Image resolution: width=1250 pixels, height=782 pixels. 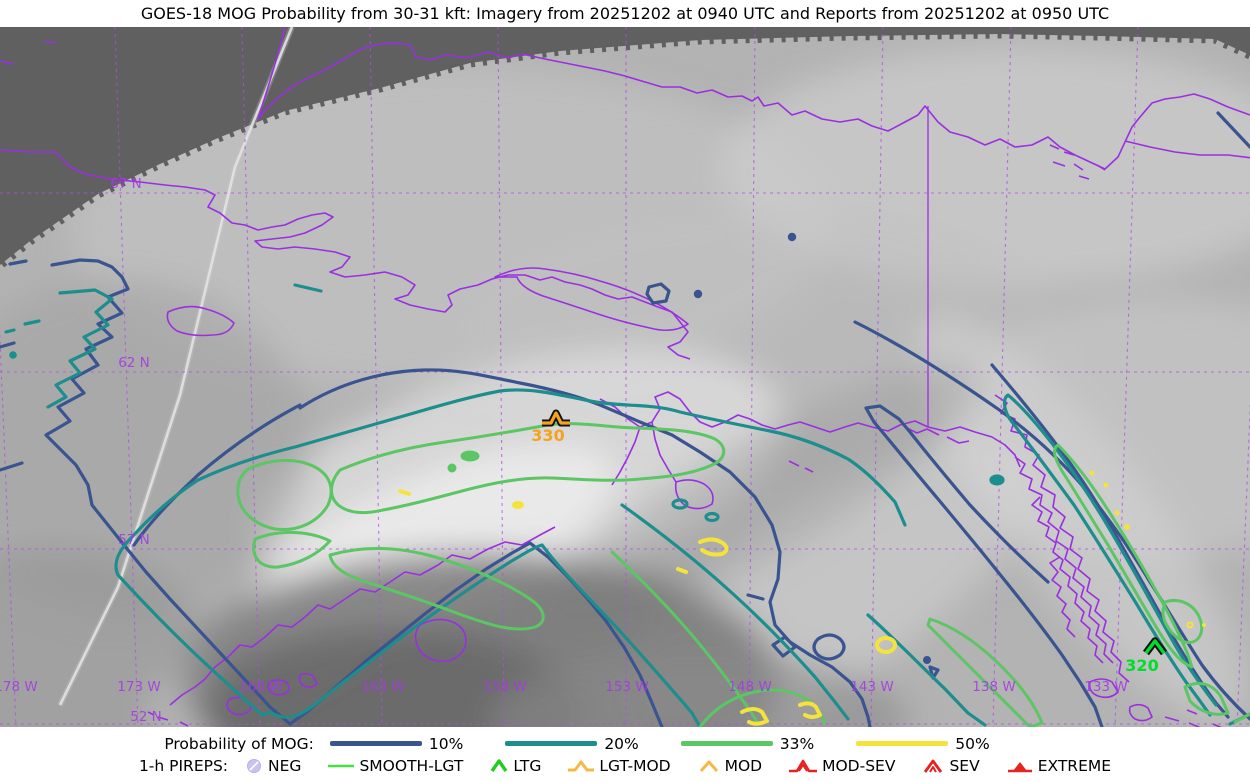 I want to click on lon-label: 133 W, so click(x=1105, y=687).